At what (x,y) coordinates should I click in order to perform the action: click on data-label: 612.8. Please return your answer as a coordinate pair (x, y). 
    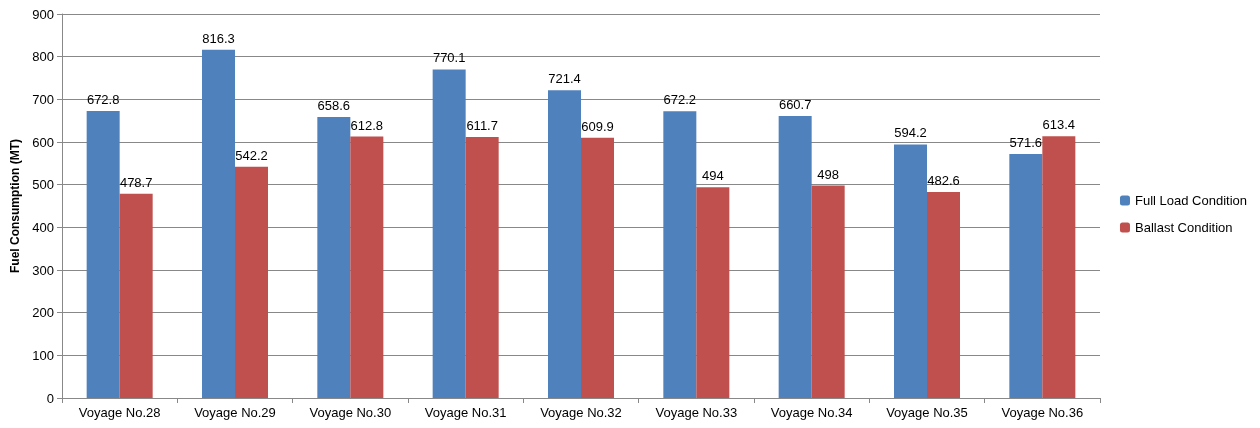
    Looking at the image, I should click on (367, 125).